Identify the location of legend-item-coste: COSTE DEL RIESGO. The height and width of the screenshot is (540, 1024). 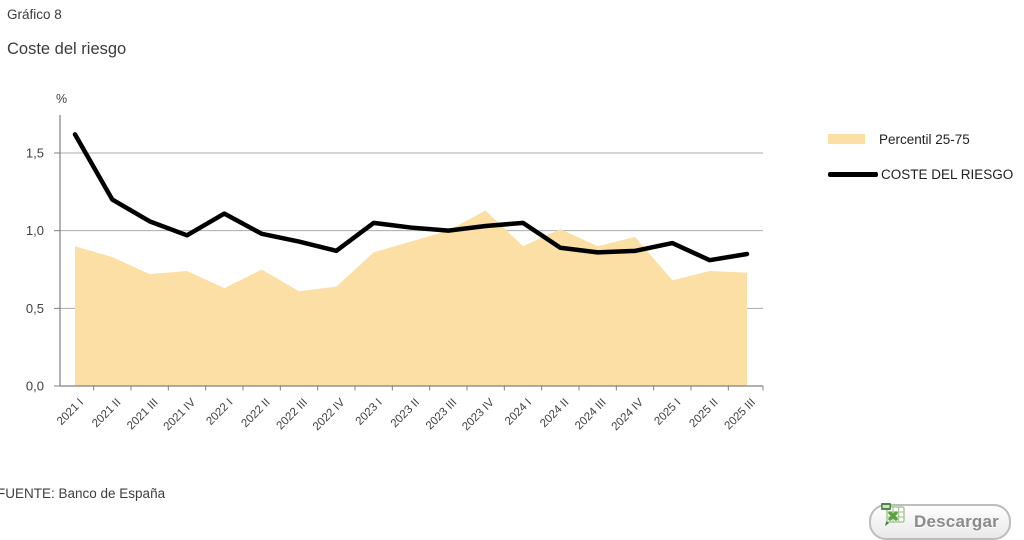
(926, 174).